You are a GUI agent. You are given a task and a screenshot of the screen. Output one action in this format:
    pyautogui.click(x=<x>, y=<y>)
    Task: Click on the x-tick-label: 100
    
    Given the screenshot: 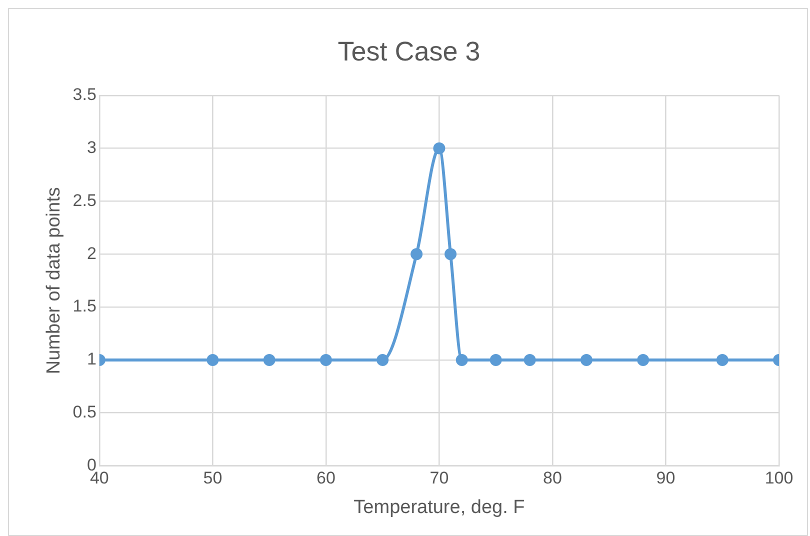 What is the action you would take?
    pyautogui.click(x=779, y=478)
    